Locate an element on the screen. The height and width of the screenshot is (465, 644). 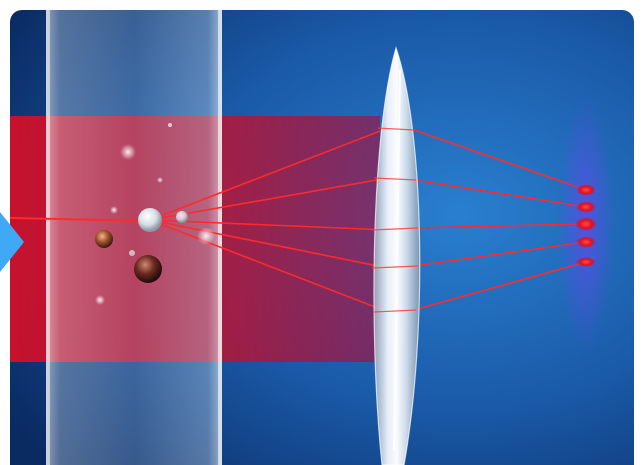
ray-f1 is located at coordinates (500, 160).